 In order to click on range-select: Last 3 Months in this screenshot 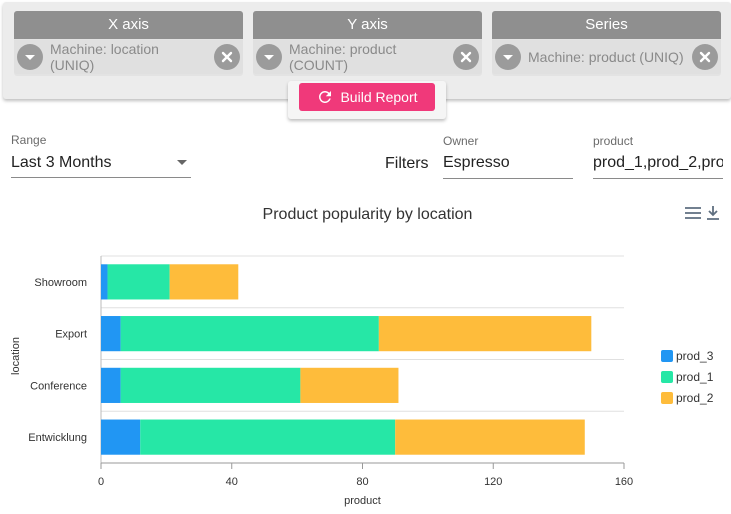, I will do `click(101, 164)`.